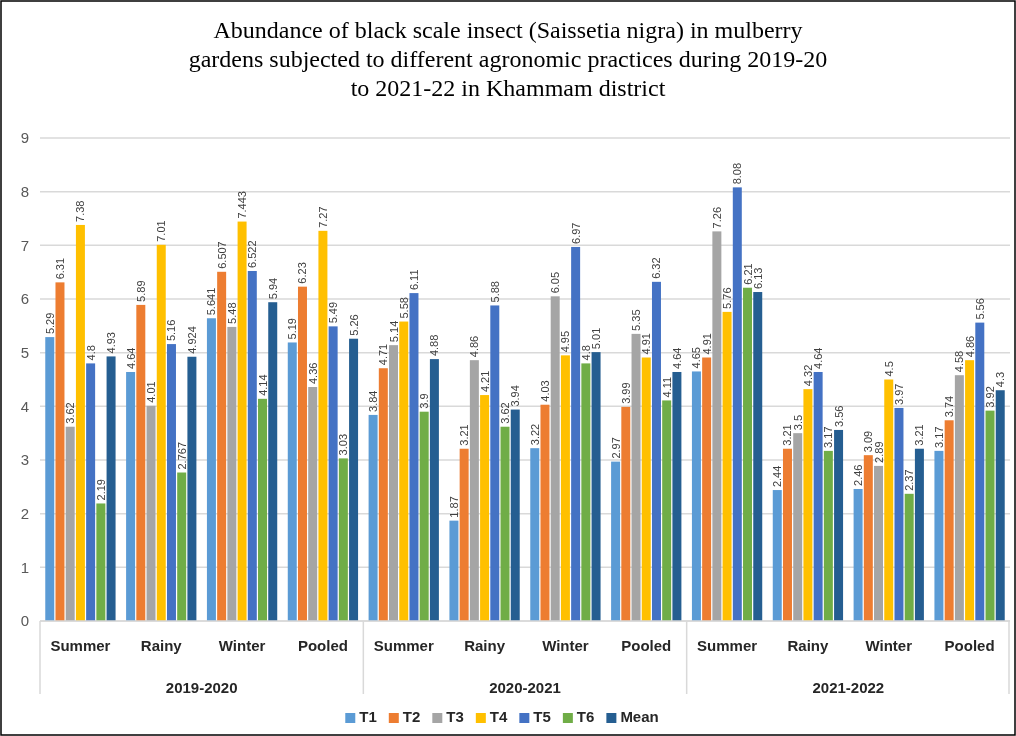  What do you see at coordinates (343, 444) in the screenshot?
I see `data-label: 3.03` at bounding box center [343, 444].